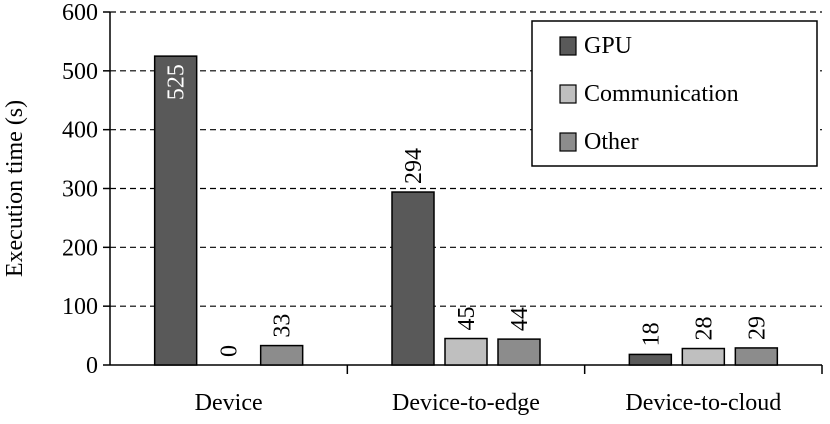  Describe the element at coordinates (568, 46) in the screenshot. I see `legend-swatch-gpu` at that location.